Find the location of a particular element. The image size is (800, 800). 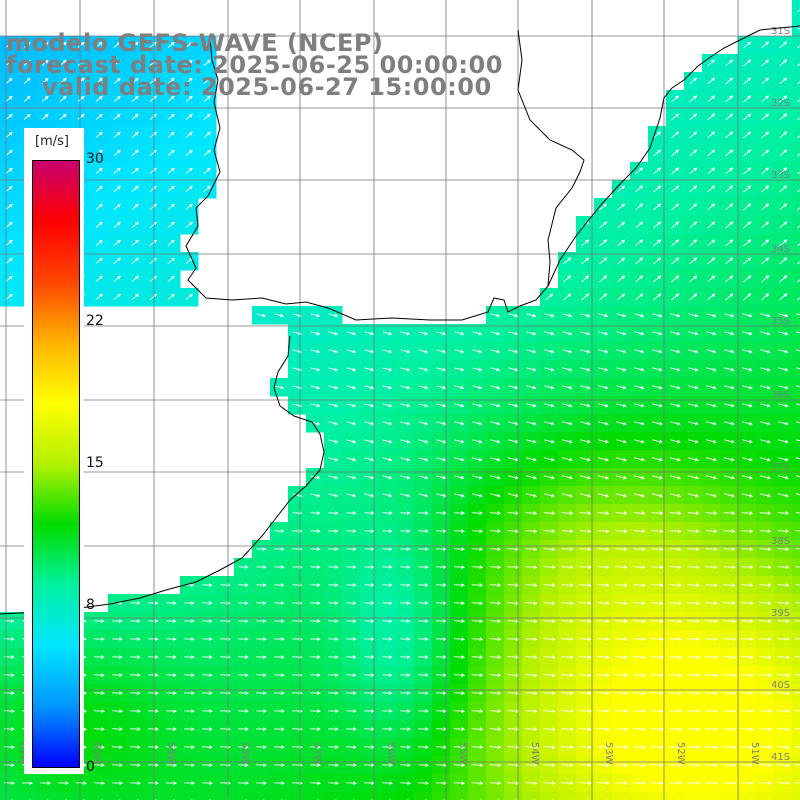

colorbar-tick-label: 0 is located at coordinates (90, 767).